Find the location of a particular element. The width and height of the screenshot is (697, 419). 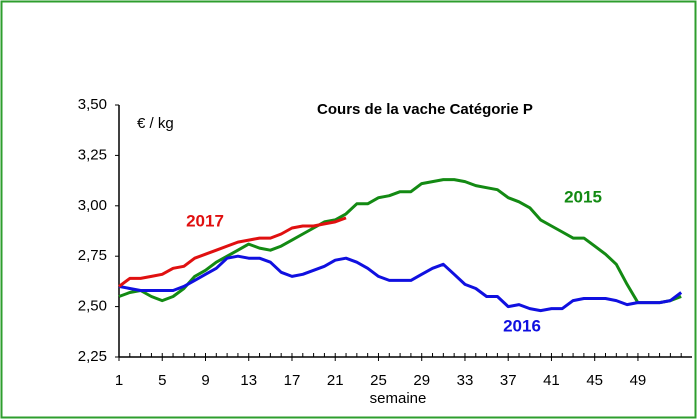

x-tick-label: 41 is located at coordinates (551, 380).